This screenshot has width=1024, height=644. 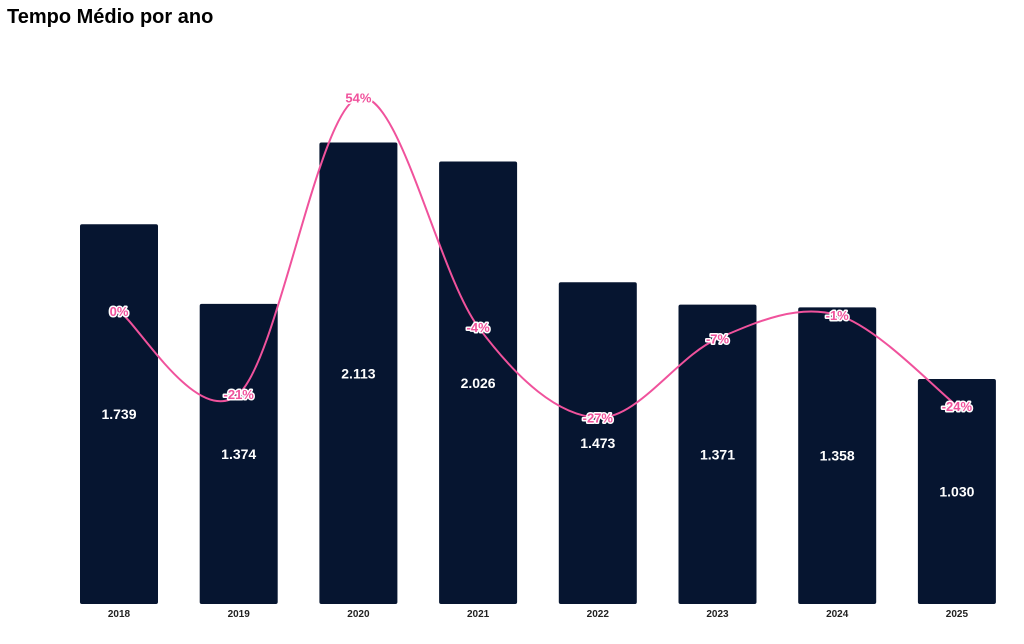 I want to click on line-point-label: -27%, so click(x=598, y=418).